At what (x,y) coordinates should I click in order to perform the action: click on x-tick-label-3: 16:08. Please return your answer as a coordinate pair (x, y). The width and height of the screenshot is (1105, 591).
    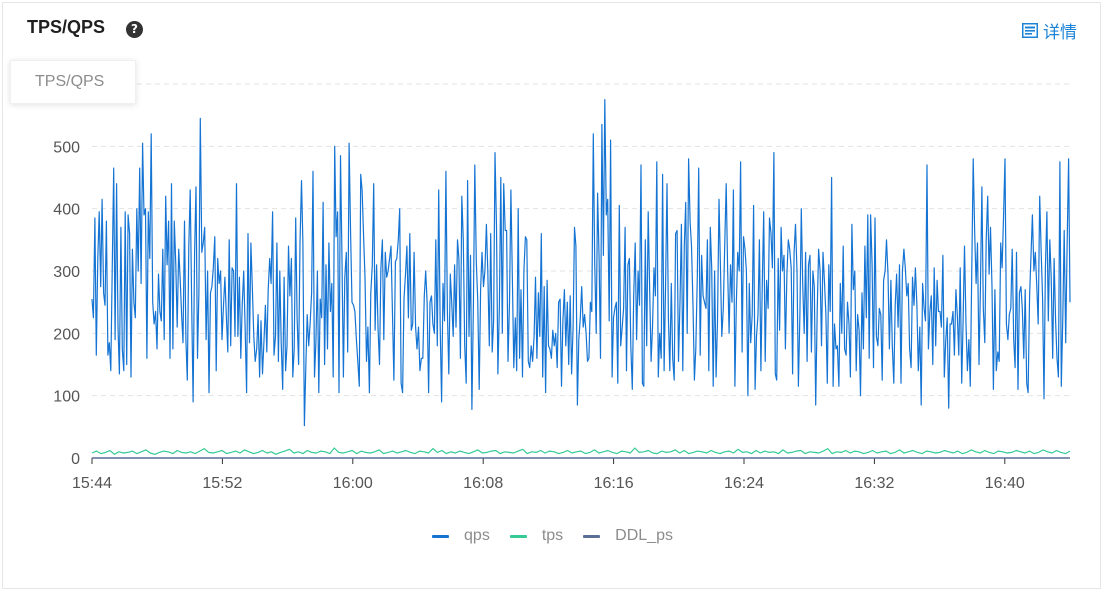
    Looking at the image, I should click on (483, 483).